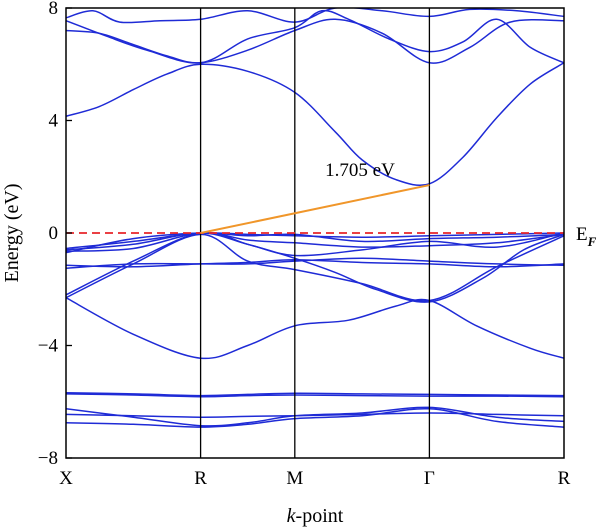  What do you see at coordinates (294, 478) in the screenshot?
I see `x-tick-label-2: M` at bounding box center [294, 478].